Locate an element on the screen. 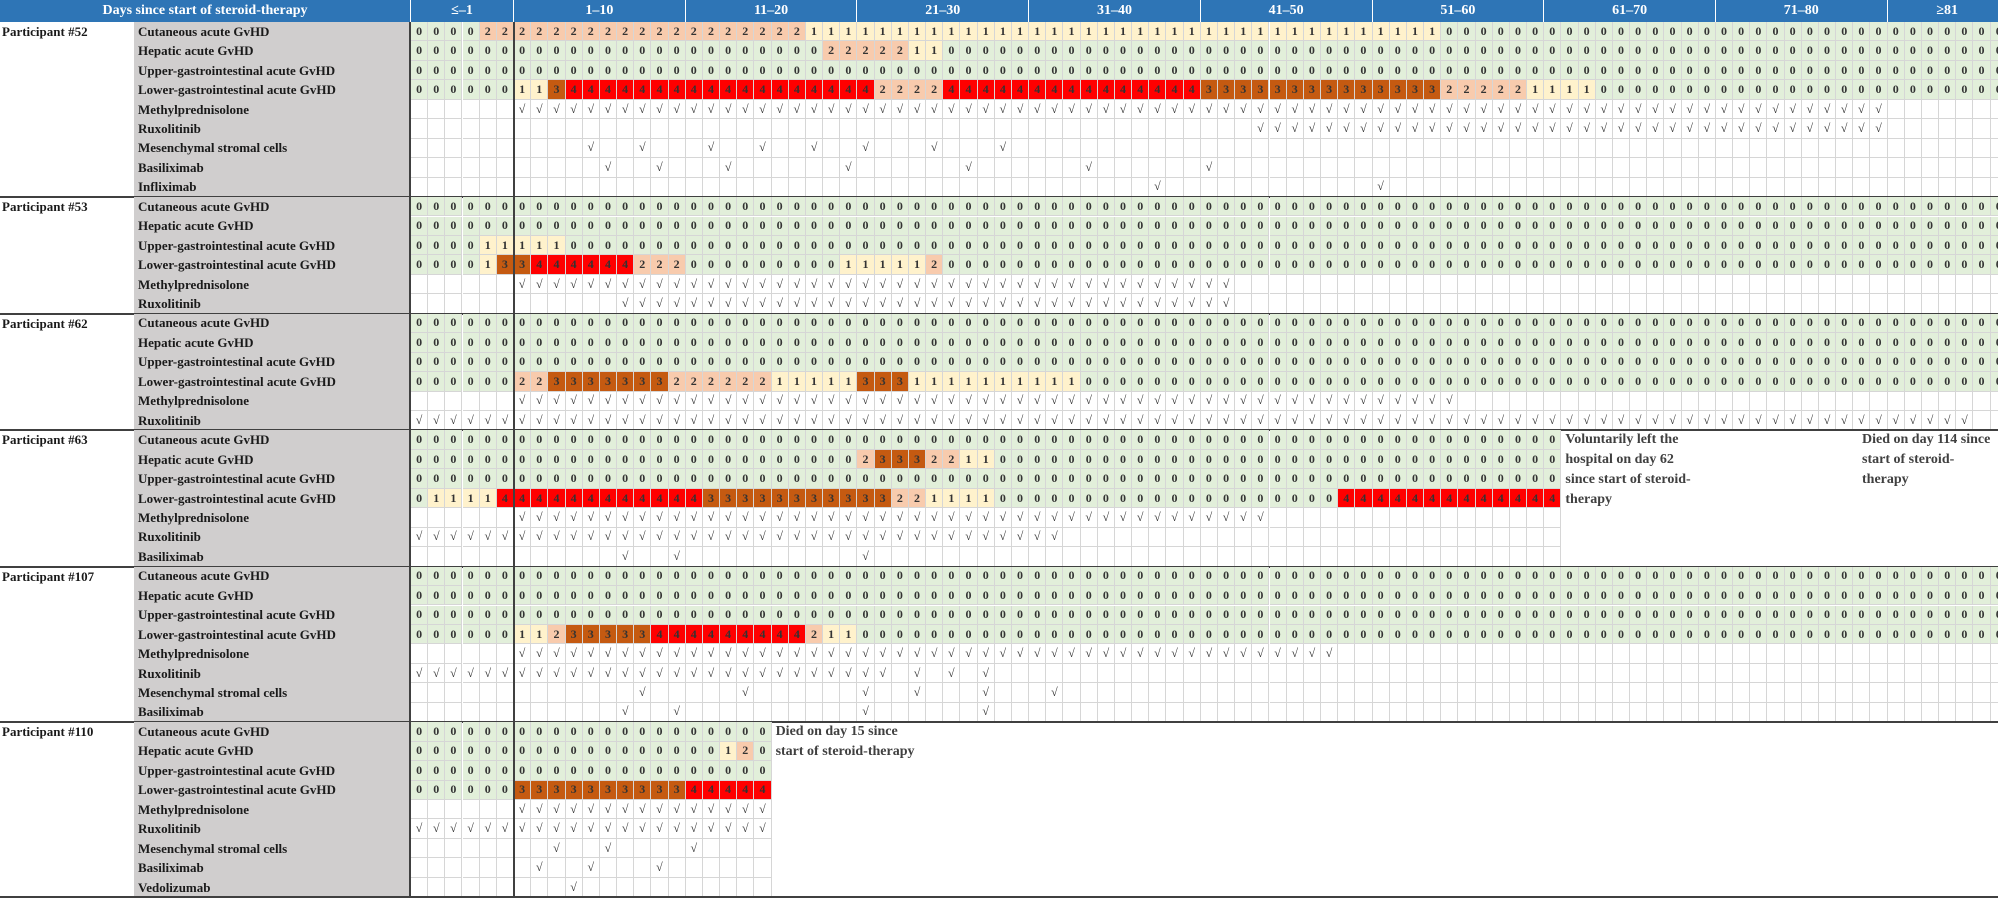  row-label-background is located at coordinates (272, 498).